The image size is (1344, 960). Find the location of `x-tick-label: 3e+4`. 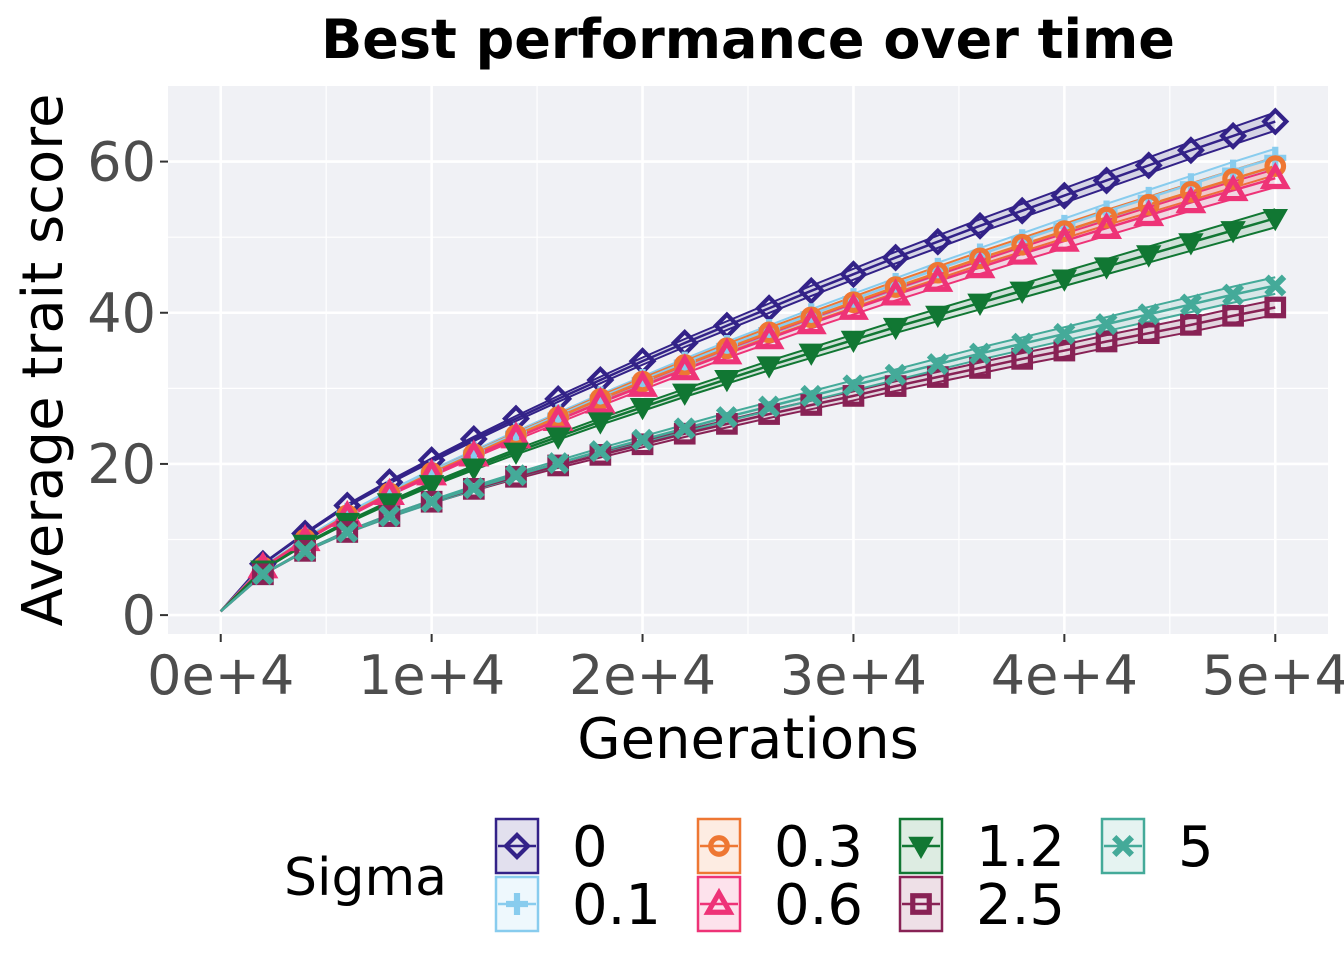

x-tick-label: 3e+4 is located at coordinates (853, 675).